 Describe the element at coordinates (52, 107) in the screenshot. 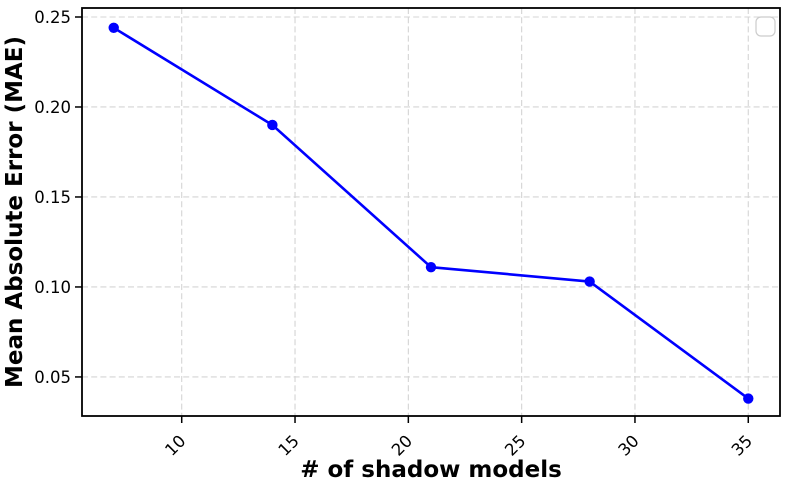

I see `y-tick-label: 0.20` at that location.